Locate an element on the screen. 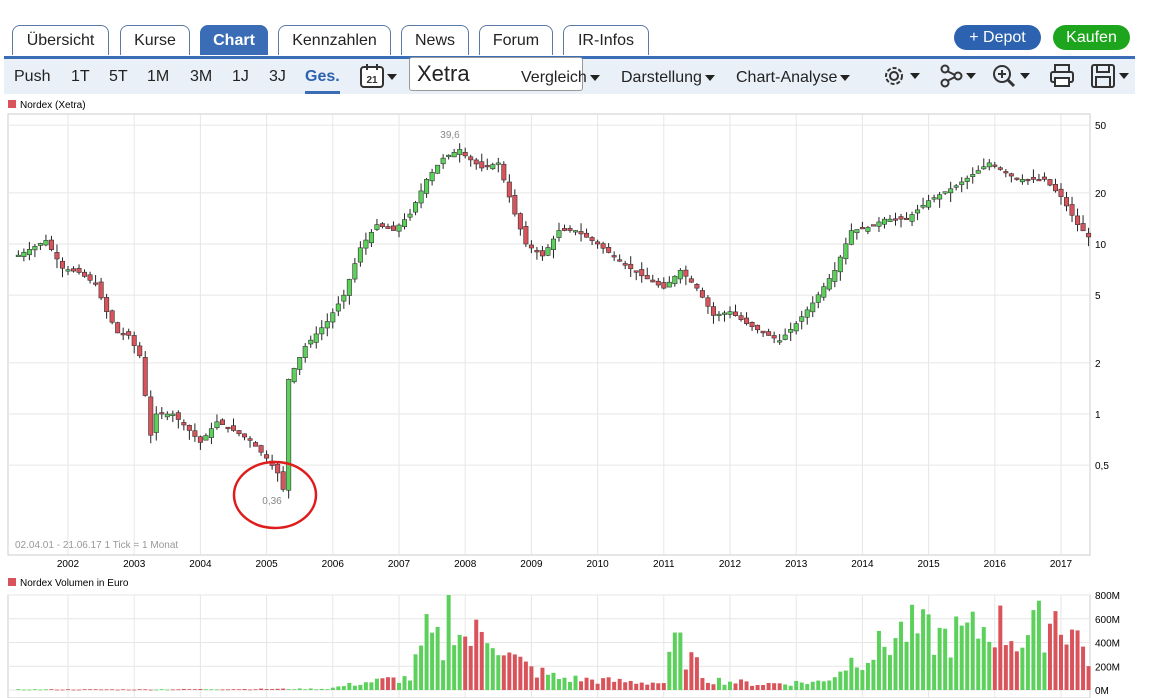 The width and height of the screenshot is (1156, 698). tab-ir-infos: IR-Infos is located at coordinates (606, 40).